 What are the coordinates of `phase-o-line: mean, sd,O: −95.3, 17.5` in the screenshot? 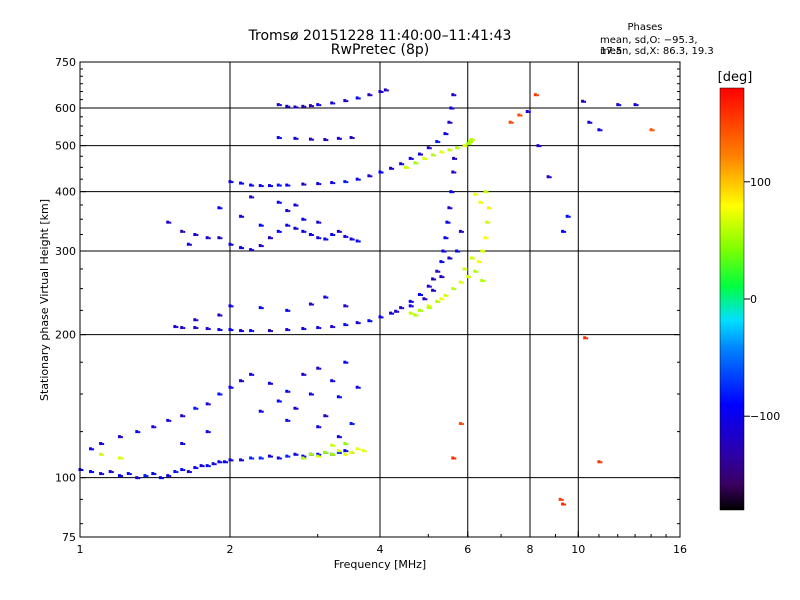 It's located at (649, 46).